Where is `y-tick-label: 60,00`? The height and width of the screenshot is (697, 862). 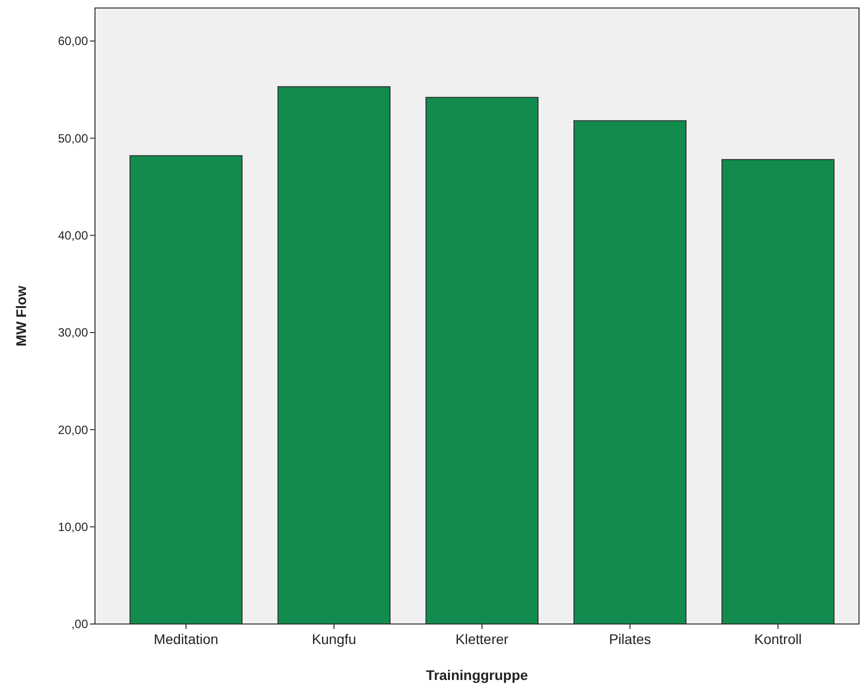 y-tick-label: 60,00 is located at coordinates (73, 41).